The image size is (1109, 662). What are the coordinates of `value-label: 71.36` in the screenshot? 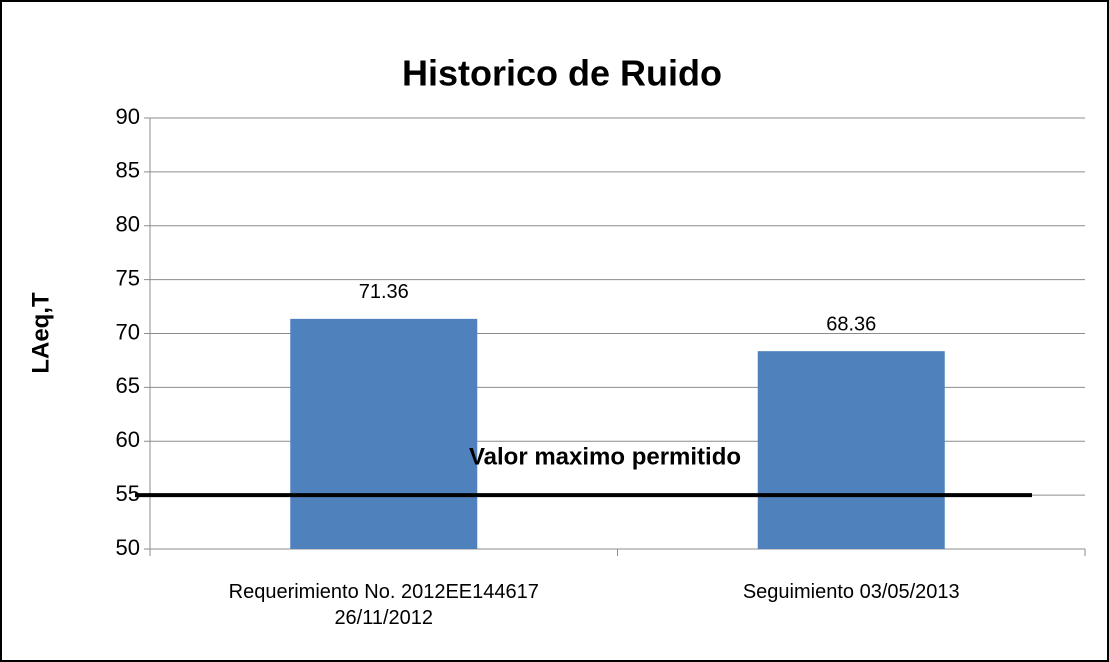 It's located at (384, 292).